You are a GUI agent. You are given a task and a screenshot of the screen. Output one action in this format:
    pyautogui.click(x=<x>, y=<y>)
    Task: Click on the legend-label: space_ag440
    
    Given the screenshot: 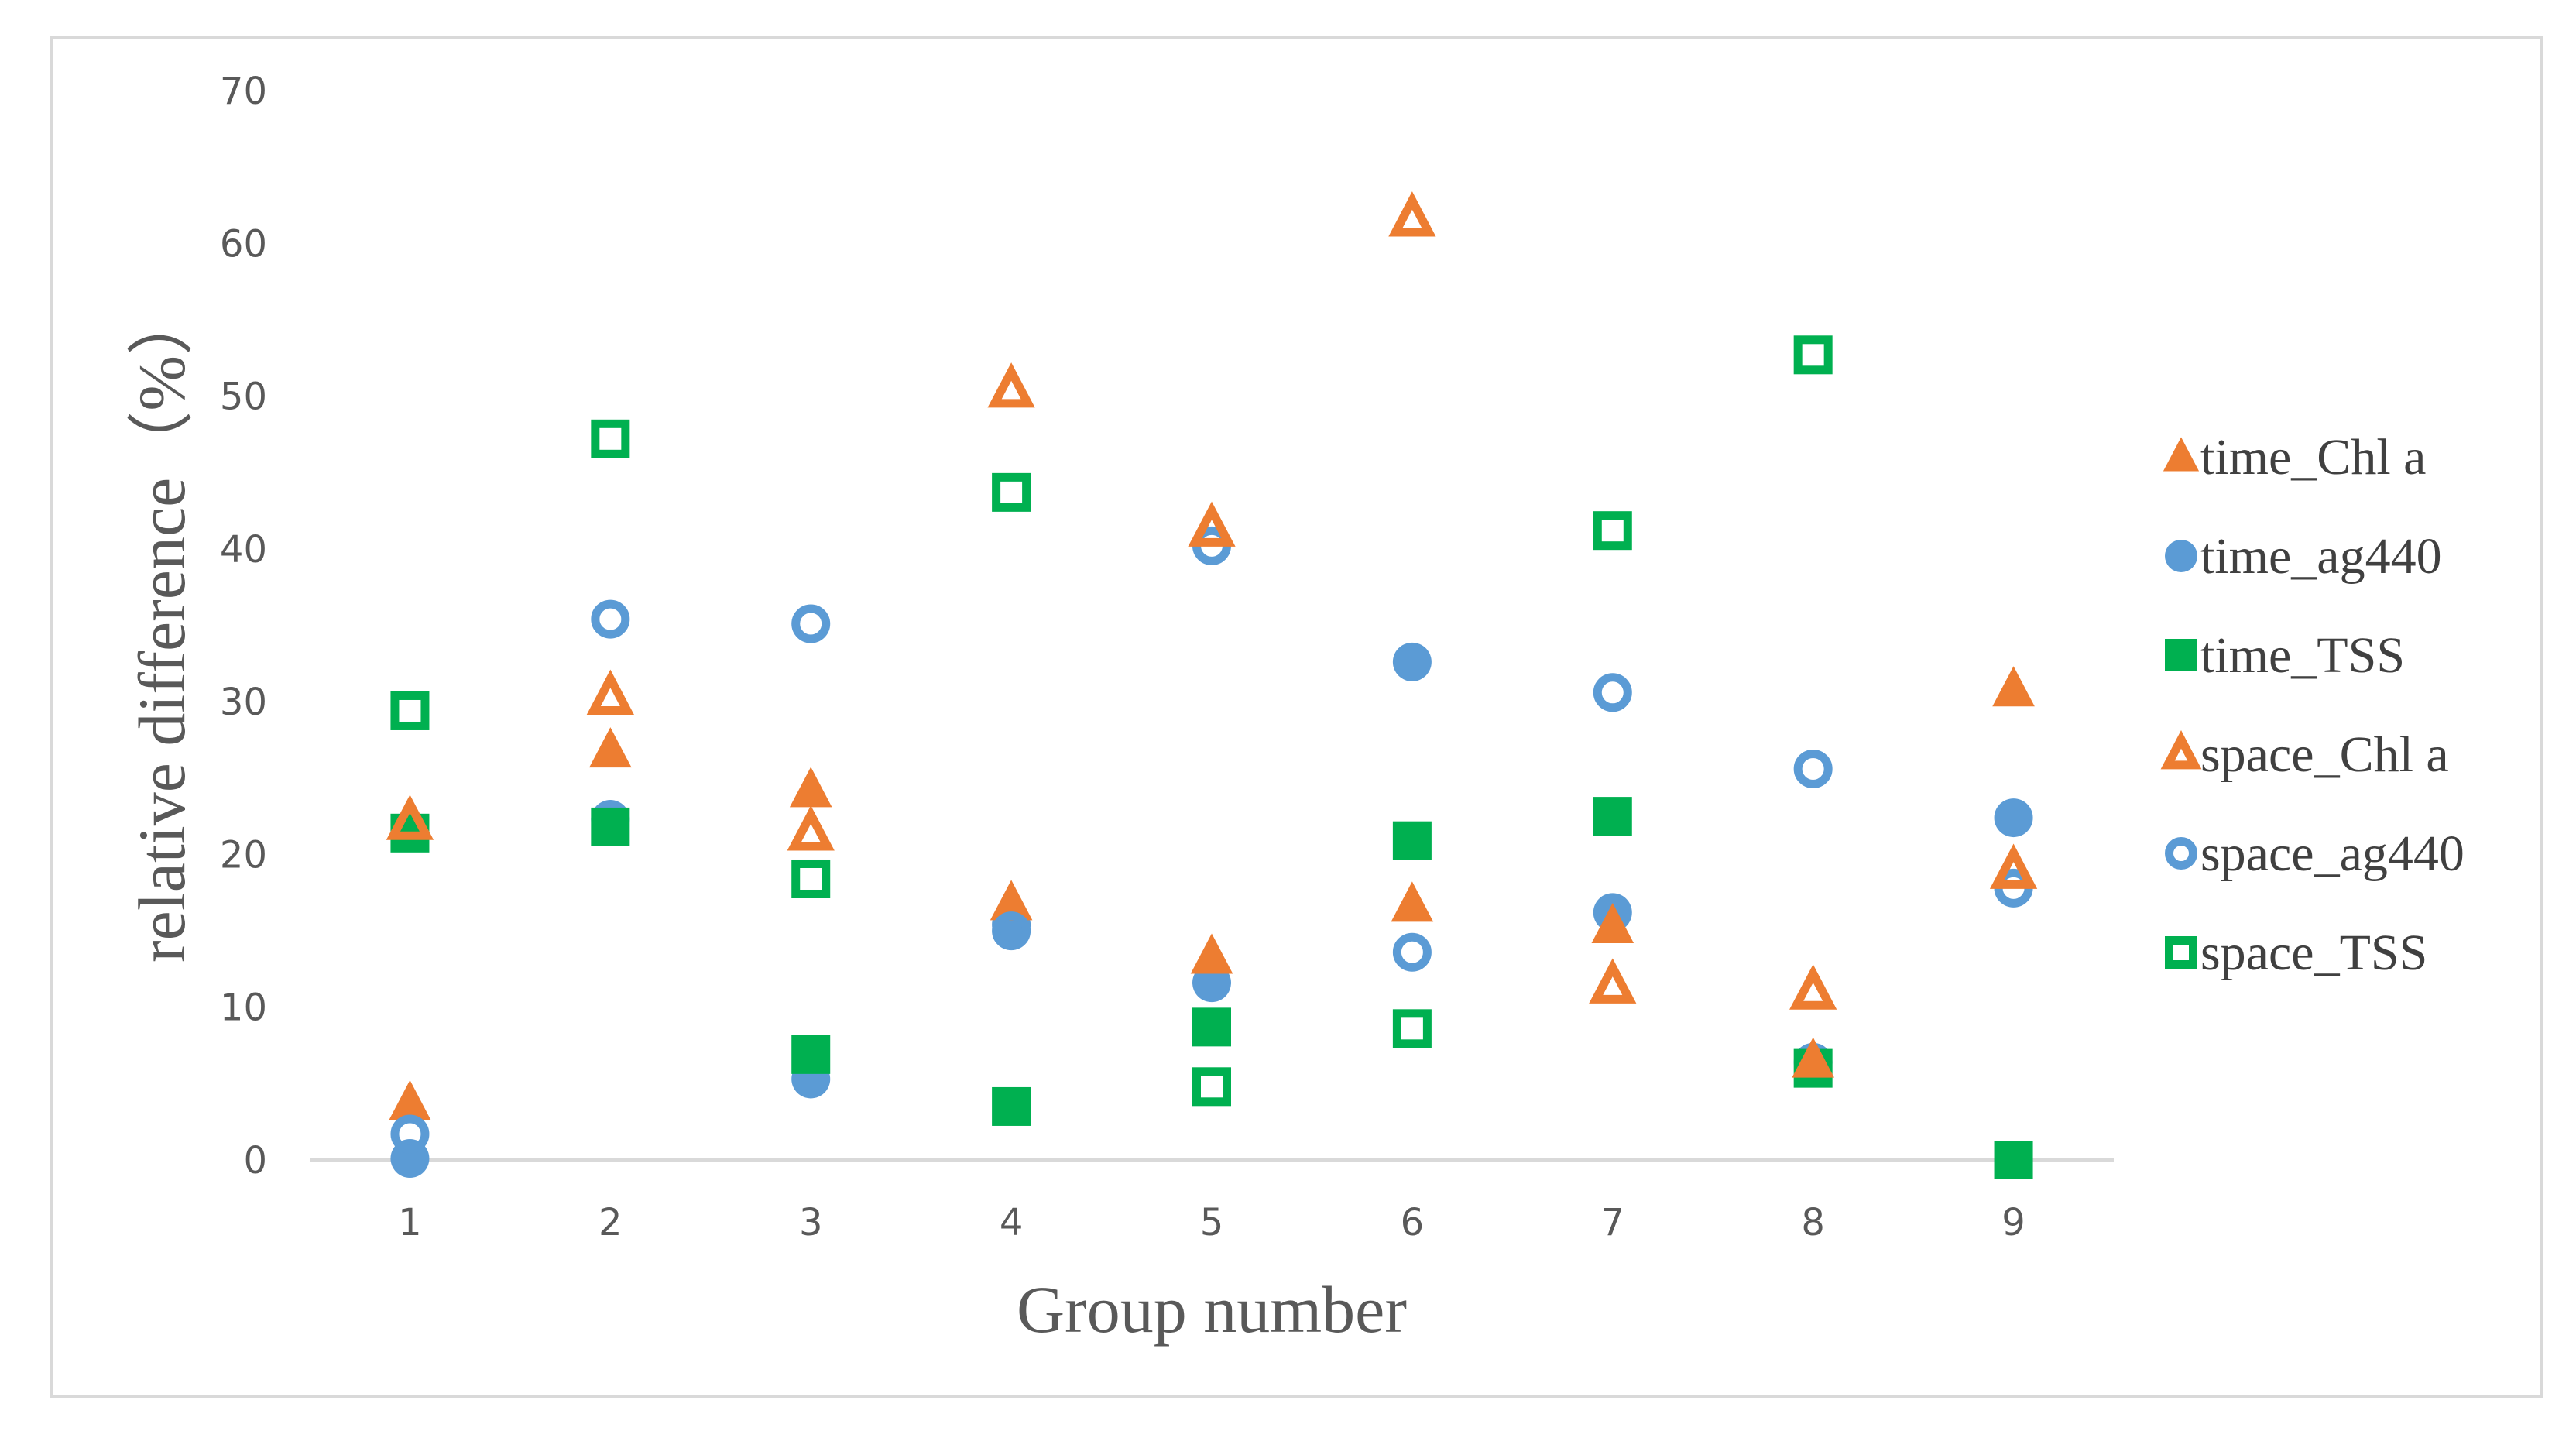 What is the action you would take?
    pyautogui.click(x=2332, y=854)
    